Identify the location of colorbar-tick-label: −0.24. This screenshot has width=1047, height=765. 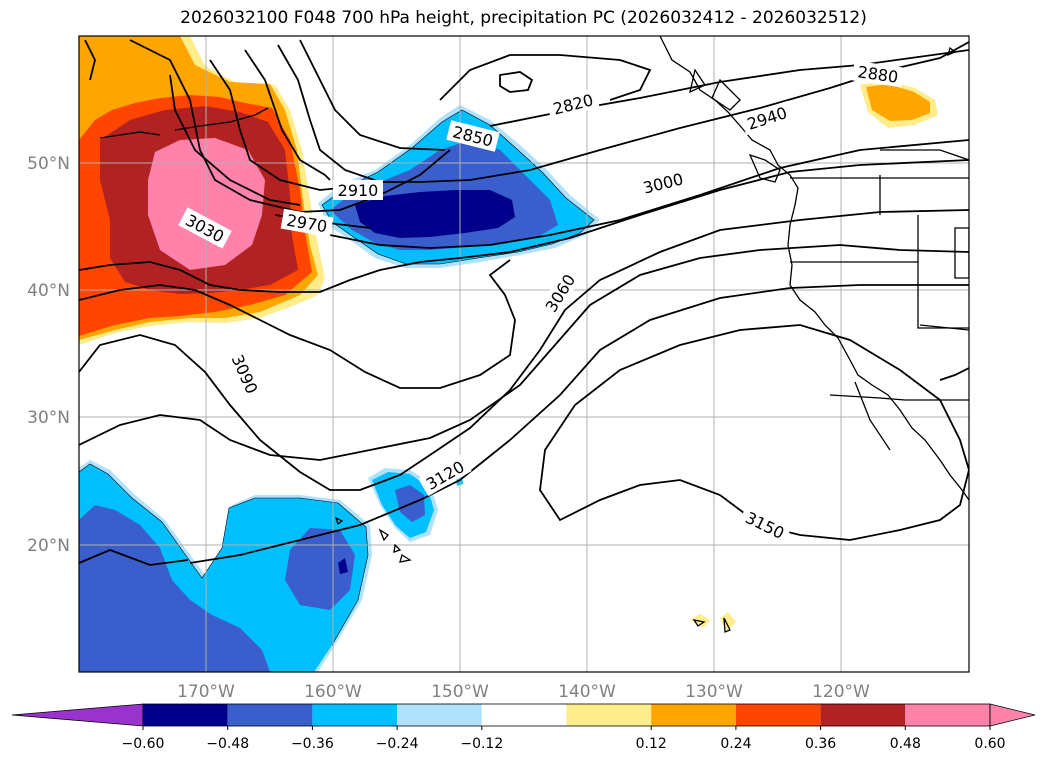
(397, 744).